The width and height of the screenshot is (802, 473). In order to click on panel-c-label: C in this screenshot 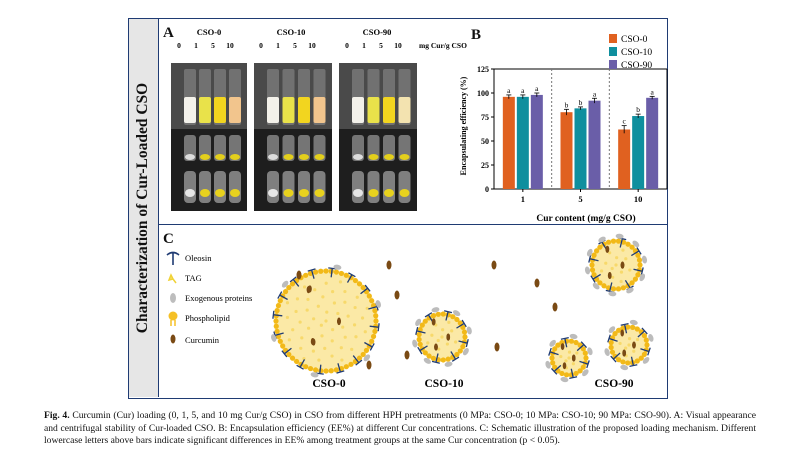, I will do `click(168, 239)`.